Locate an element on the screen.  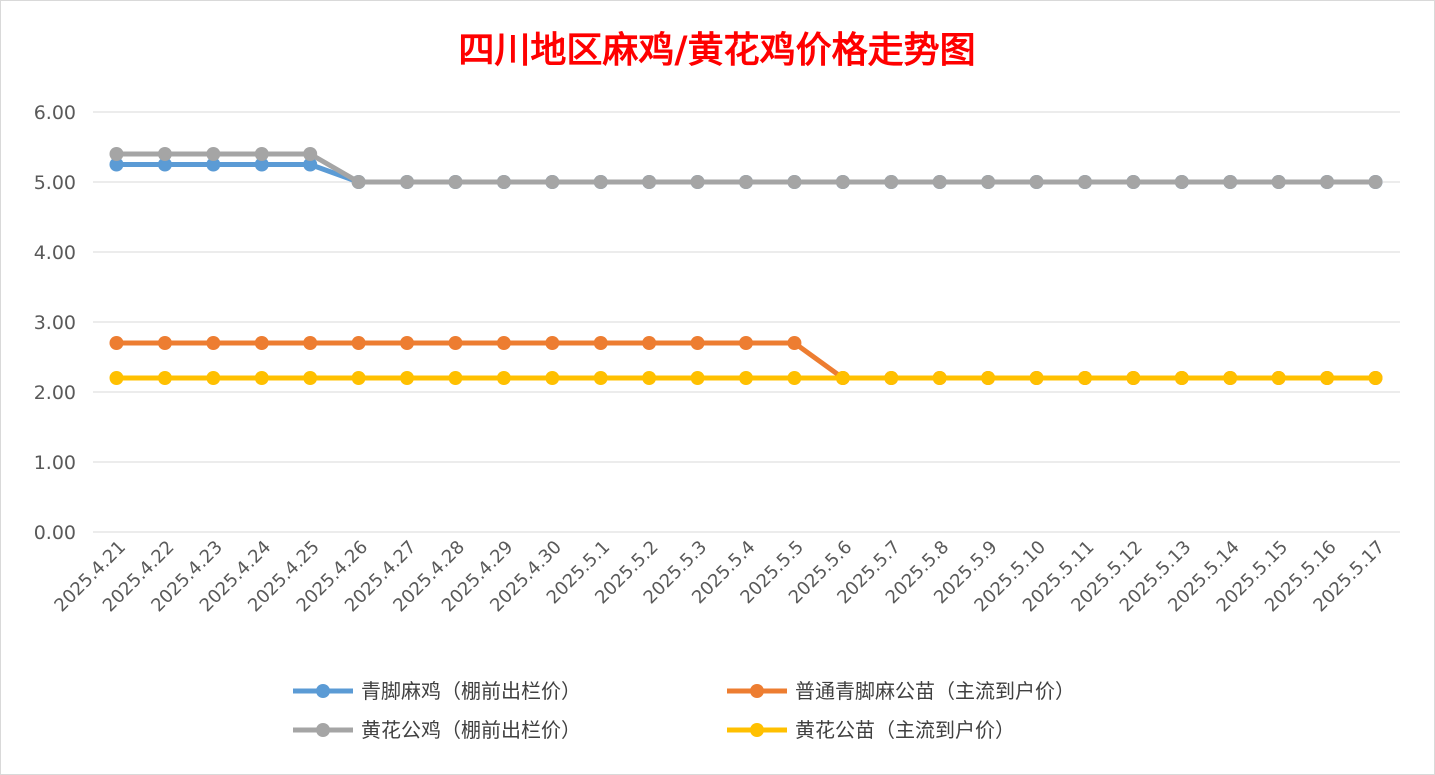
y-tick-label: 5.00 is located at coordinates (55, 183).